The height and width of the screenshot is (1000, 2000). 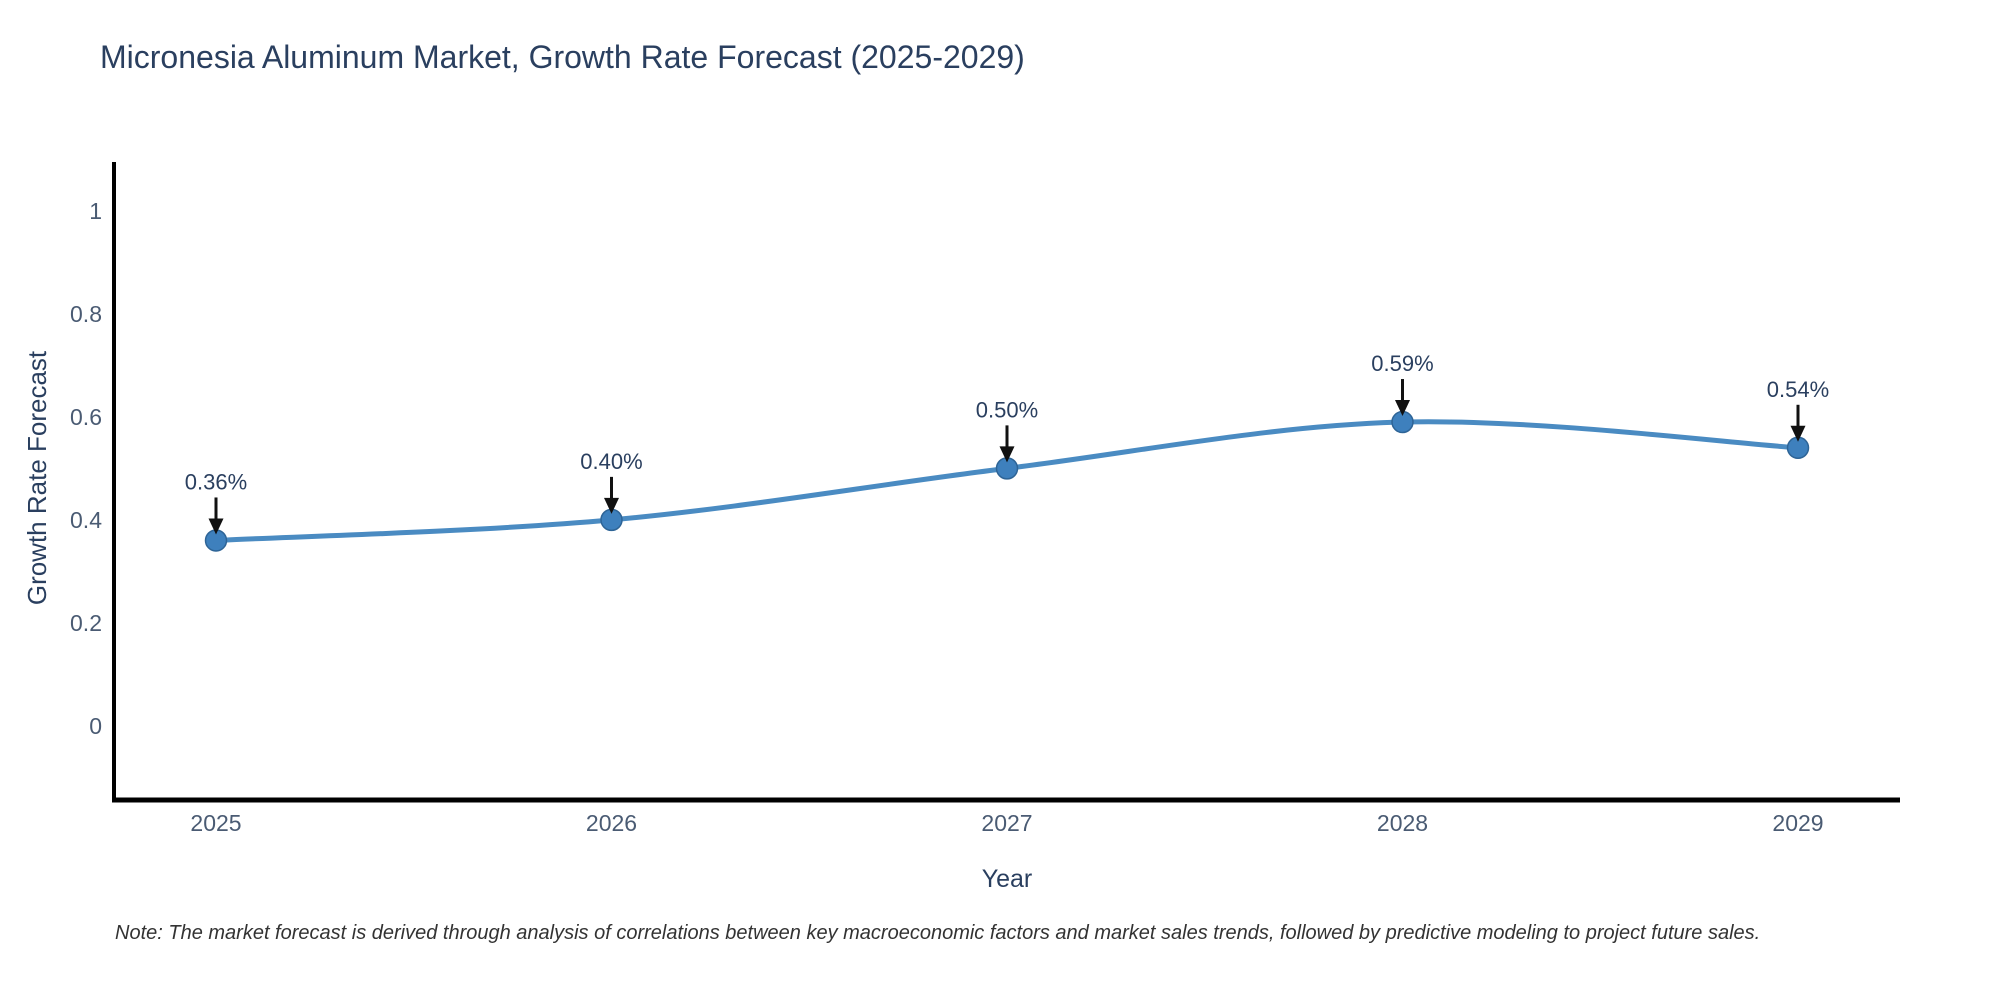 What do you see at coordinates (86, 520) in the screenshot?
I see `y-tick-label: 0.4` at bounding box center [86, 520].